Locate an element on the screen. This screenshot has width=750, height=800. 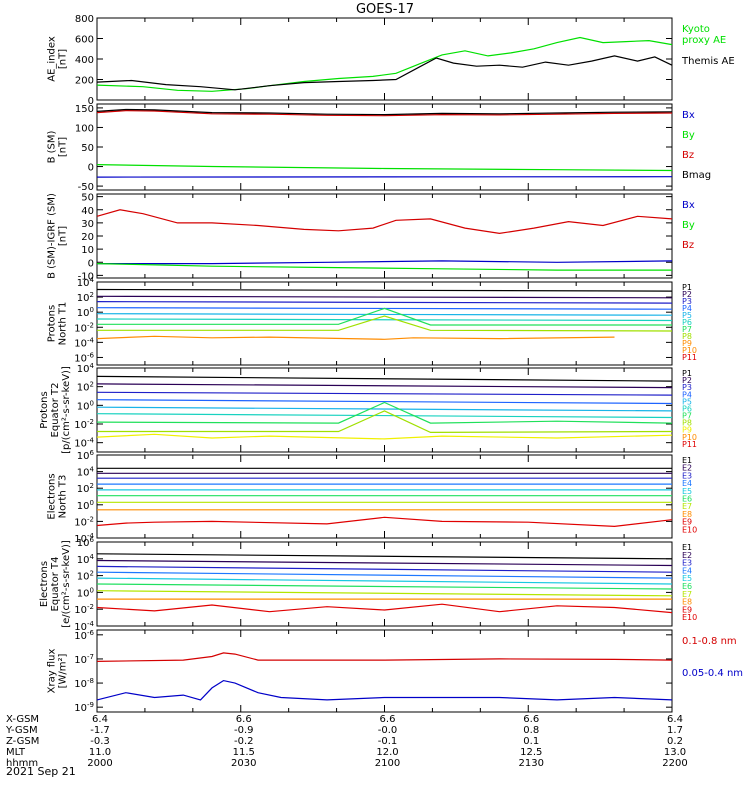
legend-entry: Bz is located at coordinates (688, 155).